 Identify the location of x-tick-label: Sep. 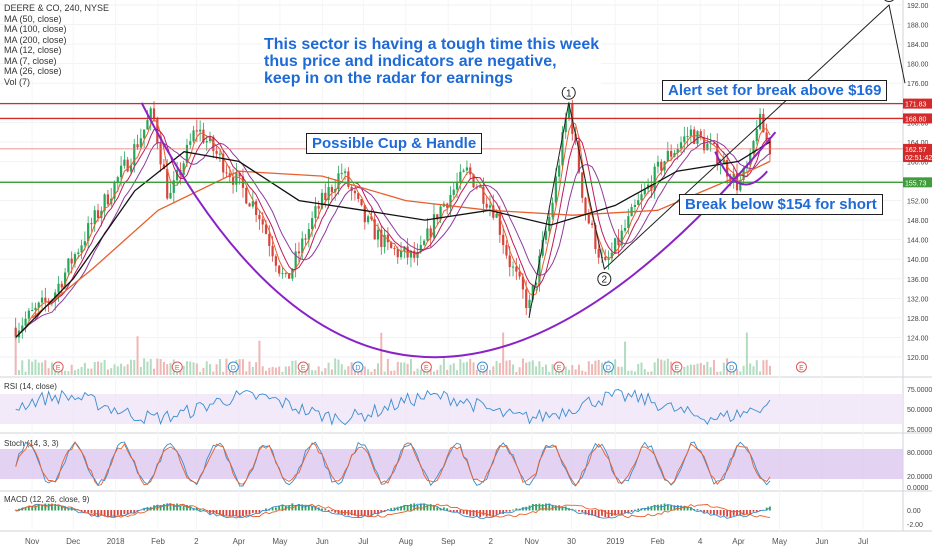
(448, 541).